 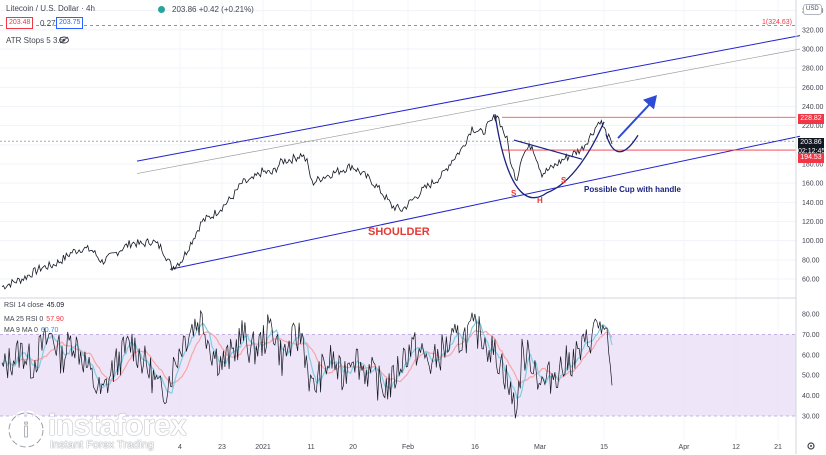 What do you see at coordinates (813, 222) in the screenshot?
I see `price-tick-label: 120.00` at bounding box center [813, 222].